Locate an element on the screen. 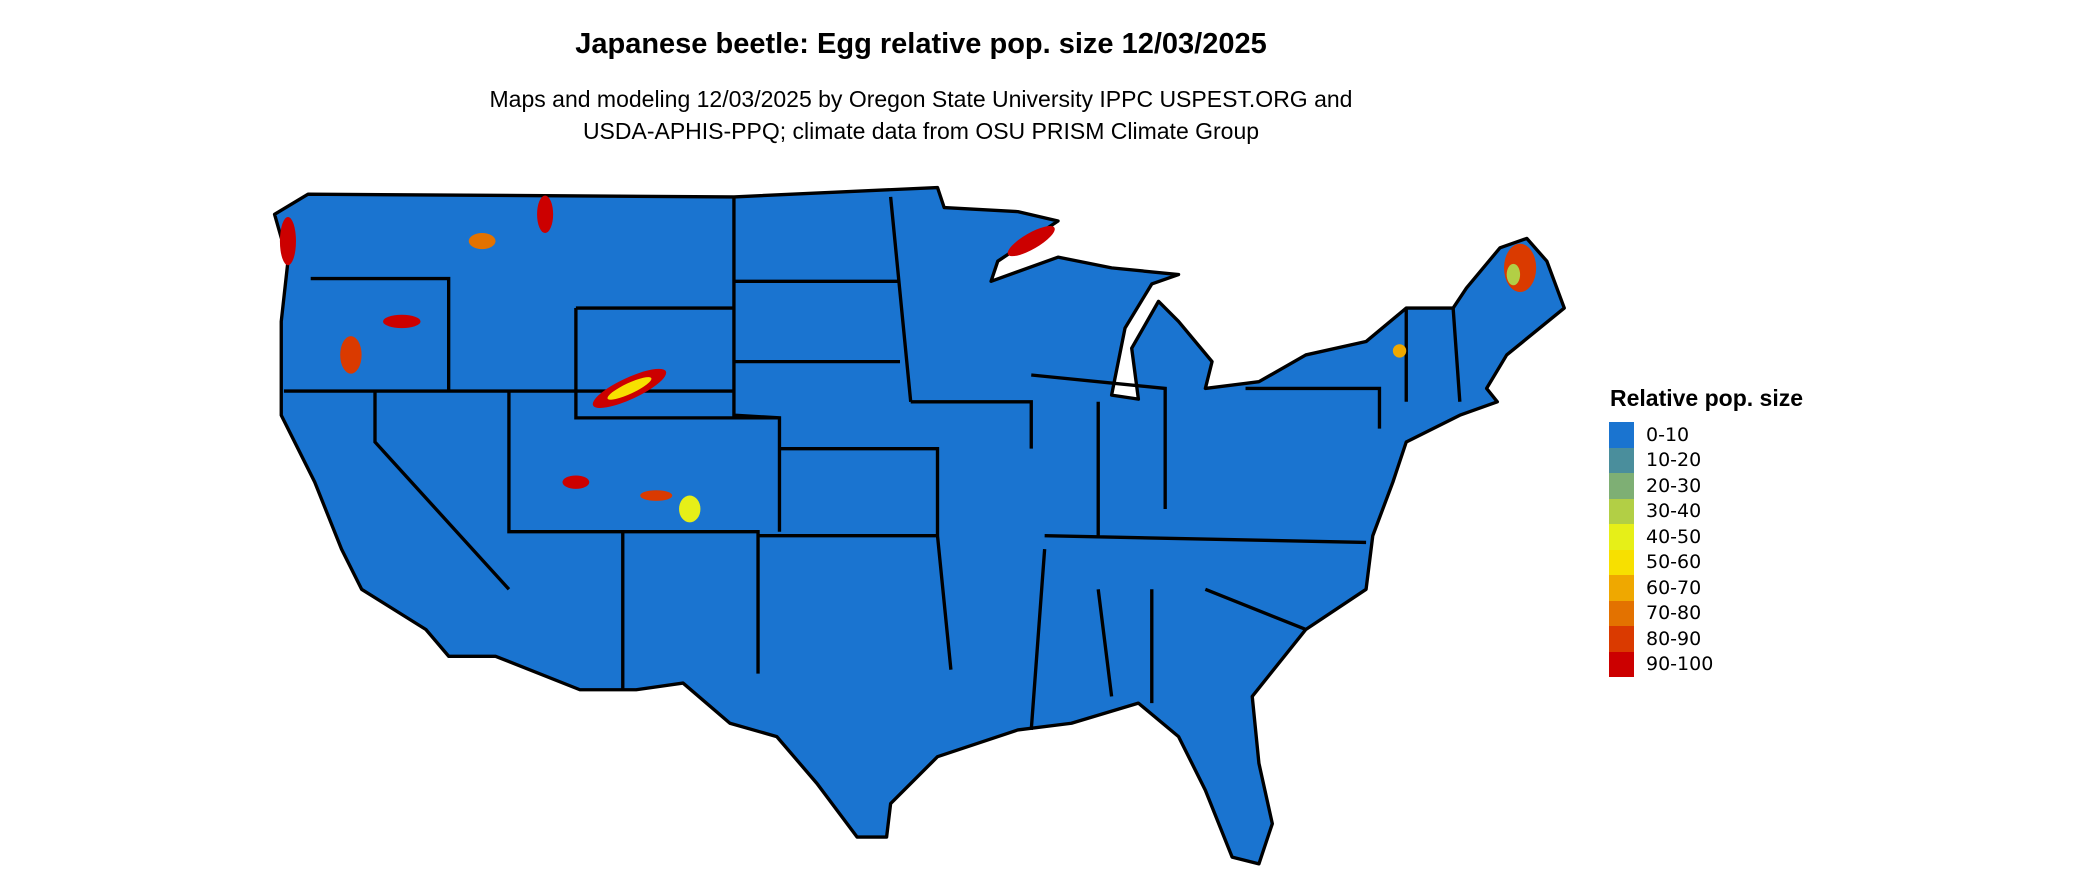 The width and height of the screenshot is (2100, 892). legend-item: 10-20 is located at coordinates (1706, 460).